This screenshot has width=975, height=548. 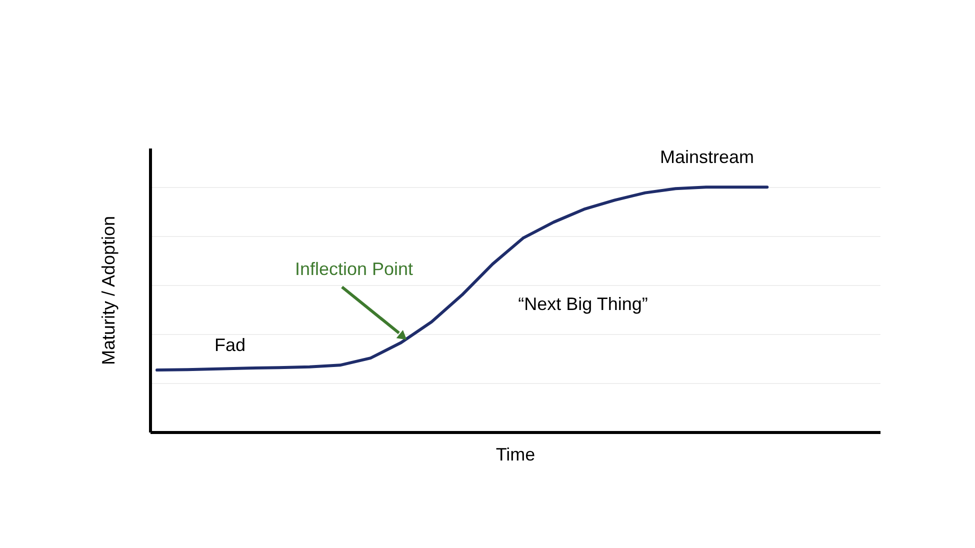 What do you see at coordinates (583, 304) in the screenshot?
I see `annotation: “Next Big Thing”` at bounding box center [583, 304].